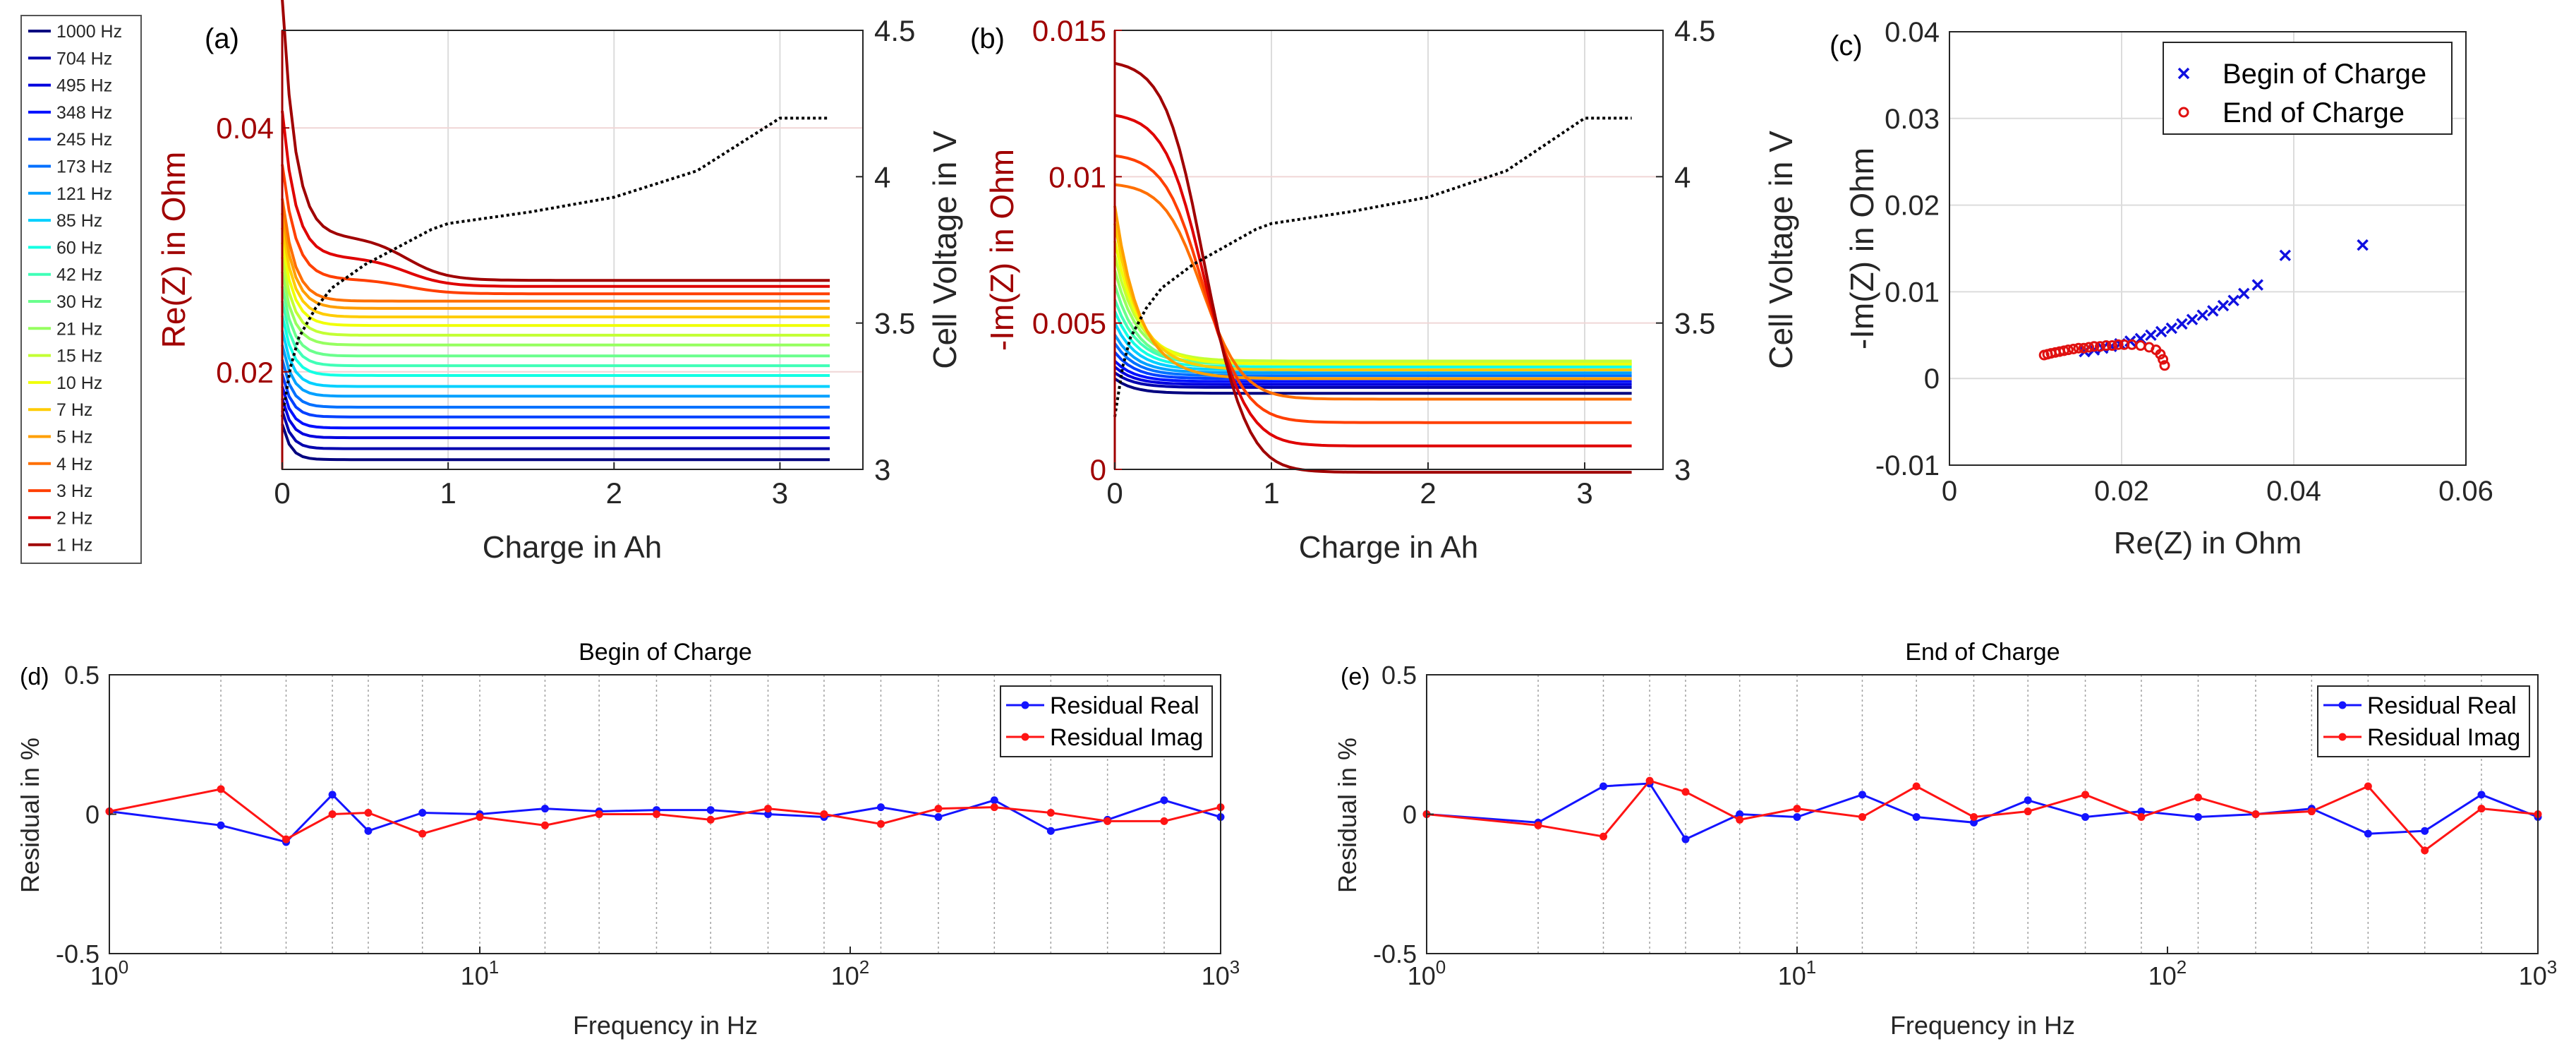 This screenshot has height=1051, width=2576. Describe the element at coordinates (1982, 811) in the screenshot. I see `series-residual-real` at that location.